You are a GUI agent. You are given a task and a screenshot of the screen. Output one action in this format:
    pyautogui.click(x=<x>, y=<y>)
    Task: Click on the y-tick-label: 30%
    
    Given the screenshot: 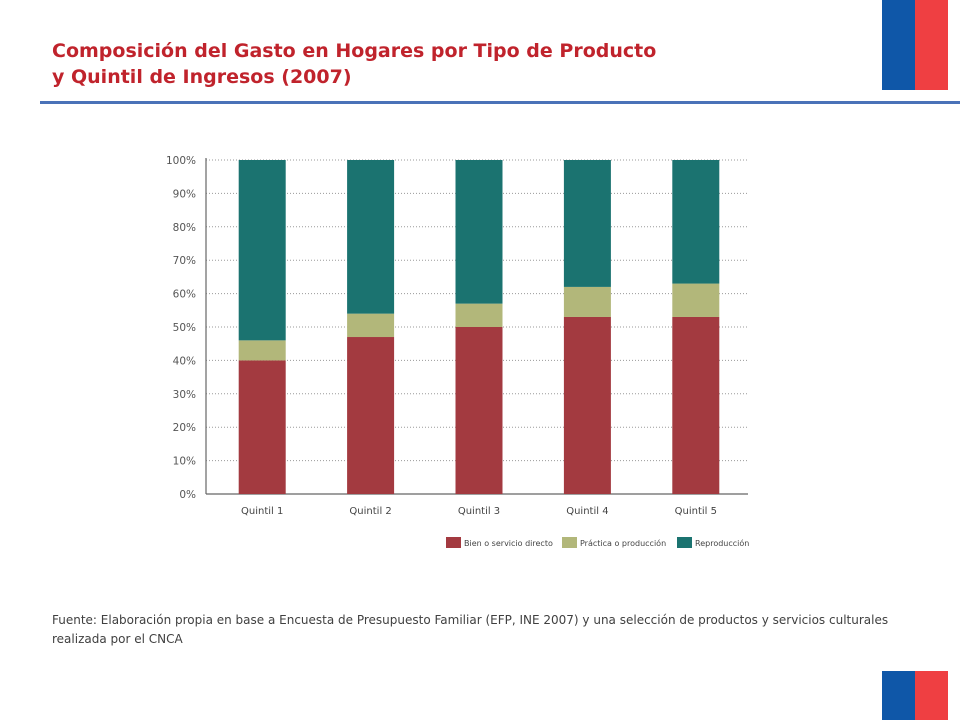 What is the action you would take?
    pyautogui.click(x=184, y=395)
    